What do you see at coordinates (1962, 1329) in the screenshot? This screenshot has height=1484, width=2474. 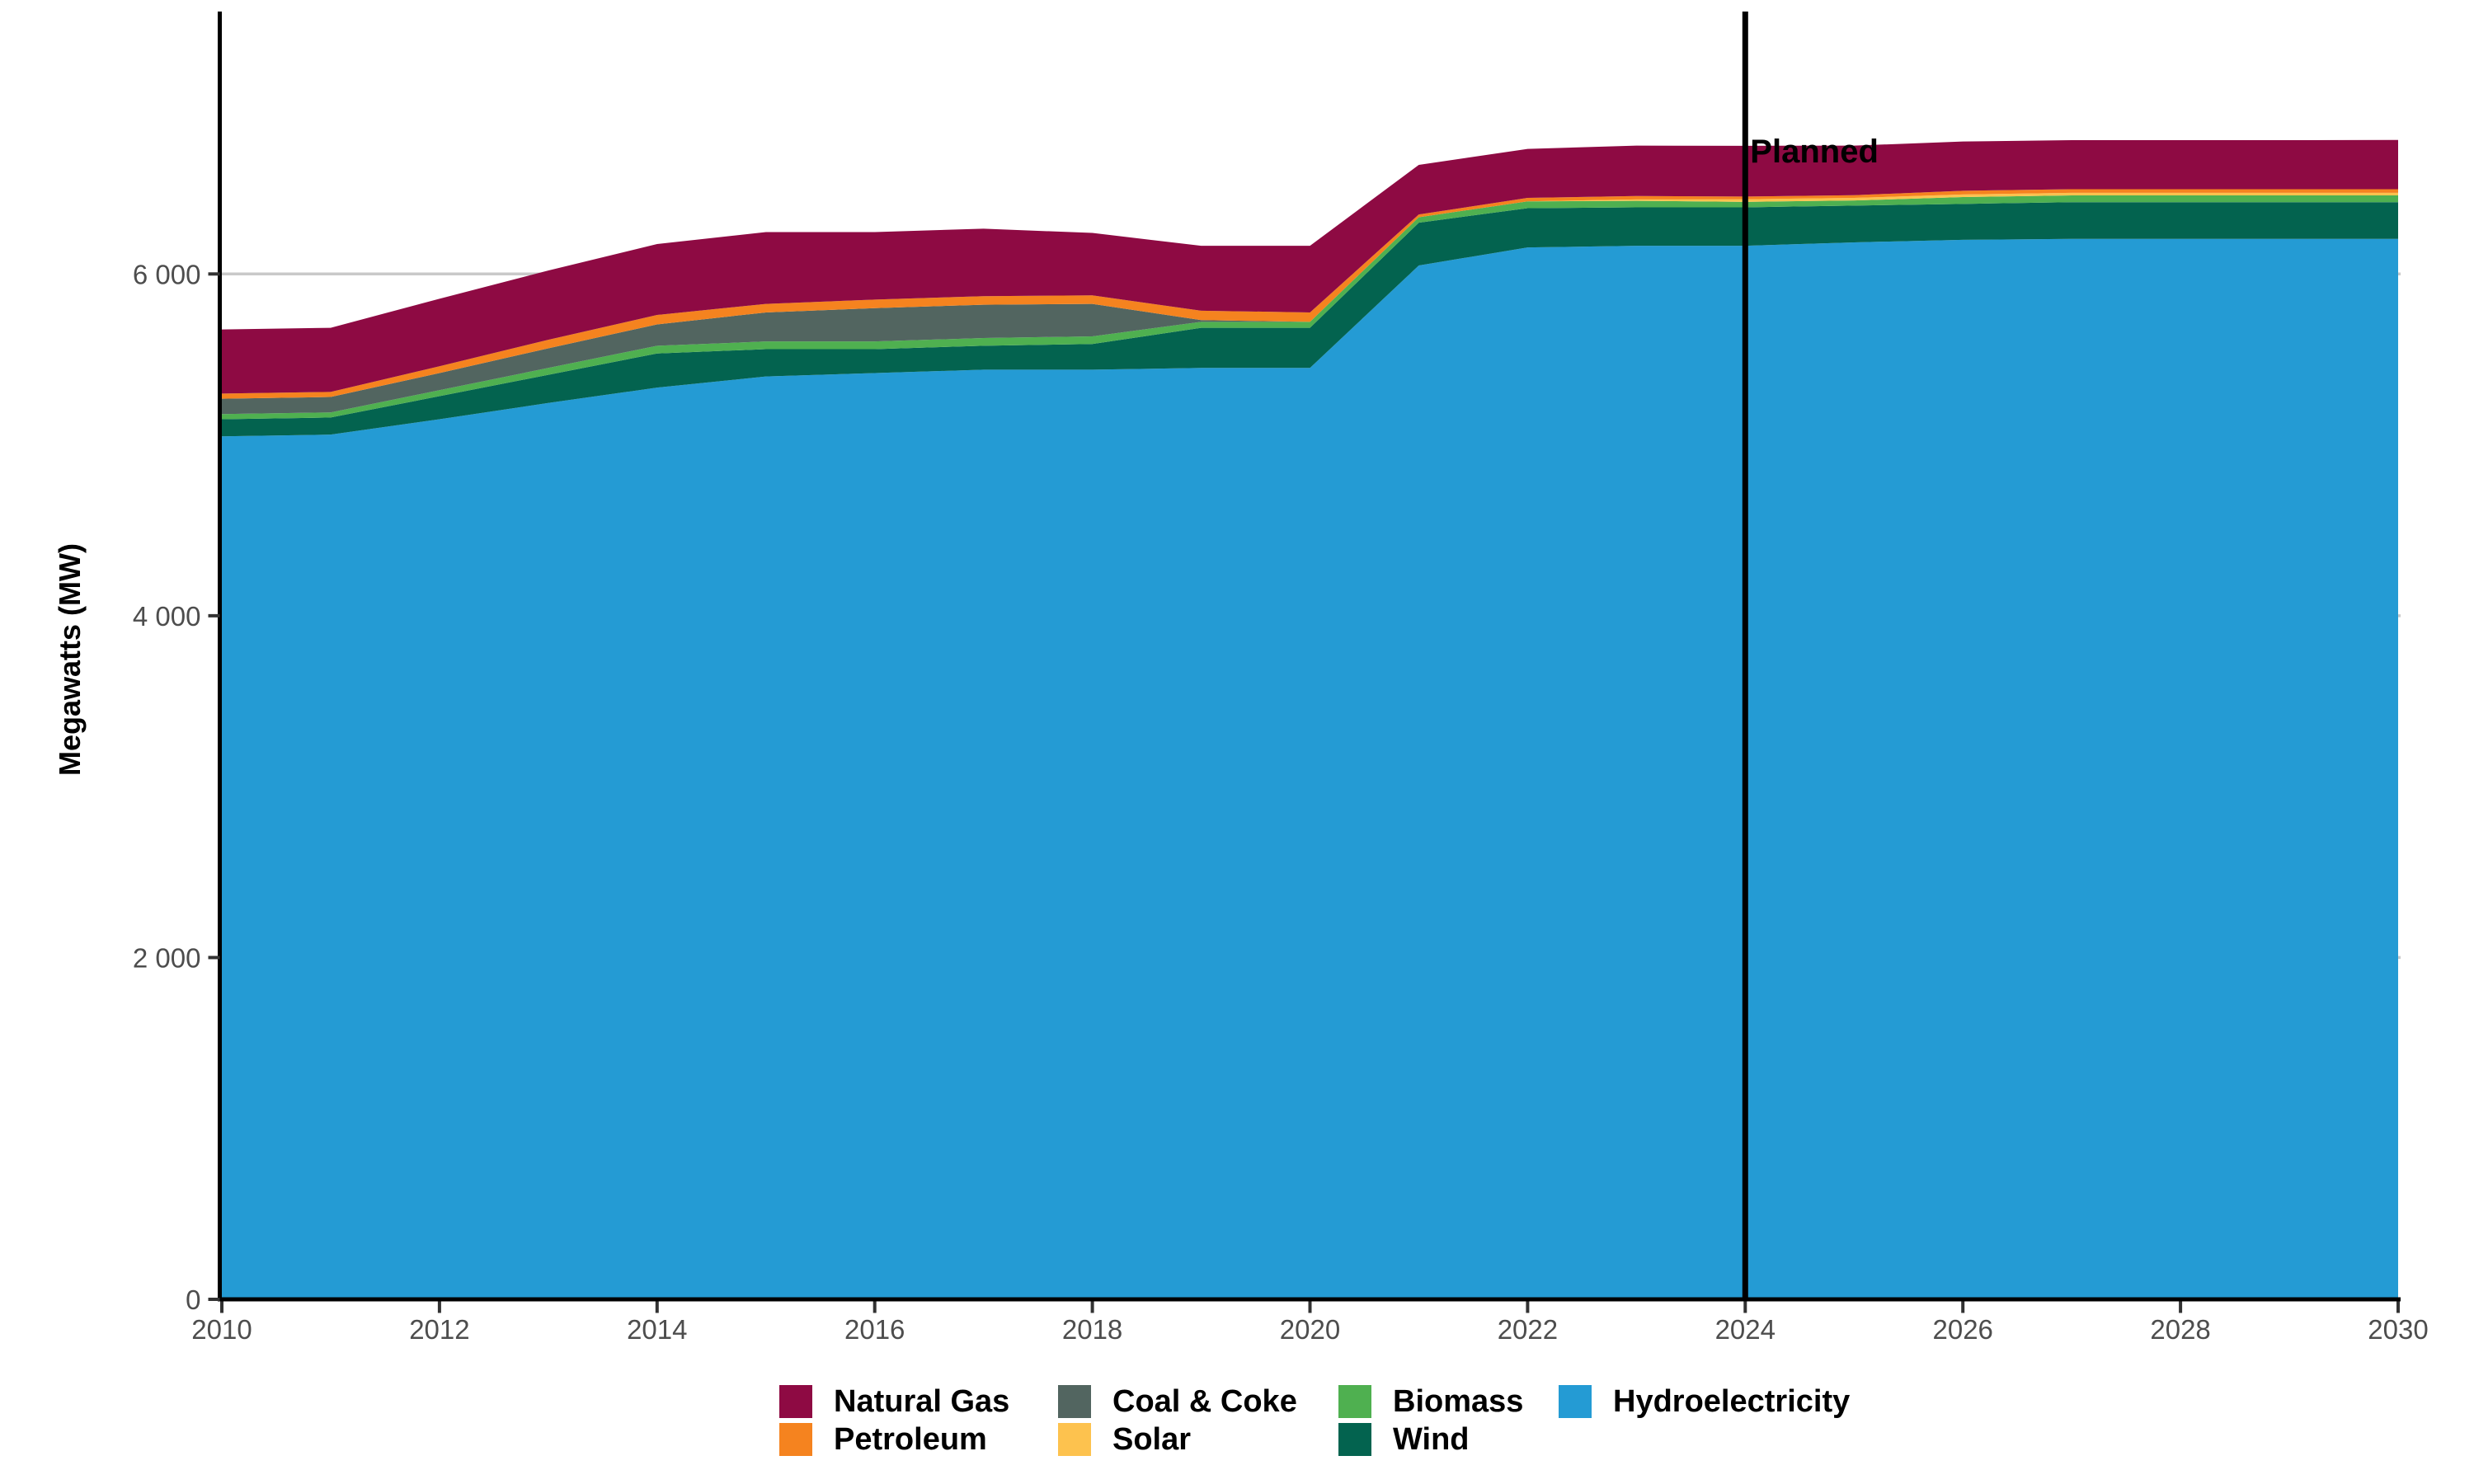 I see `x-tick-label: 2026` at bounding box center [1962, 1329].